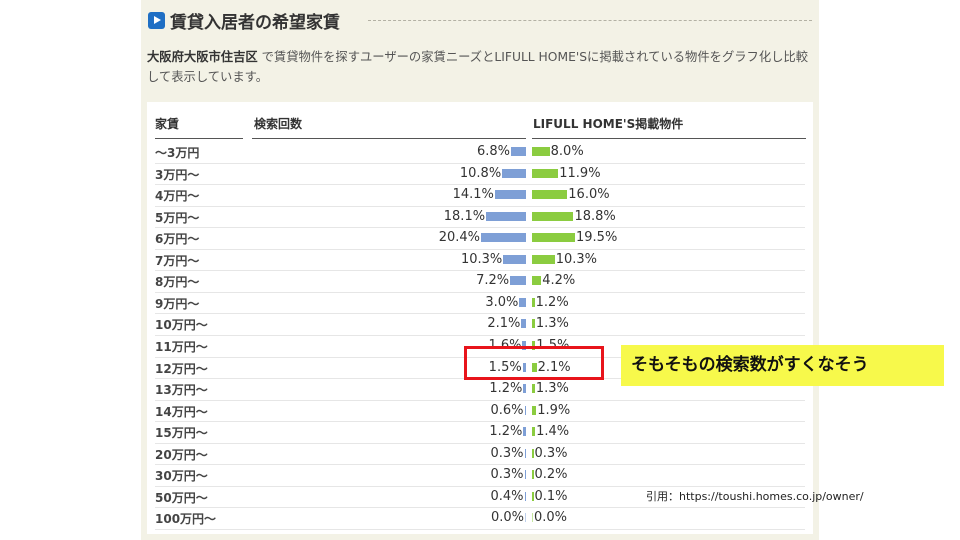 This screenshot has width=960, height=540. I want to click on rent-range-label: 10万円～, so click(181, 325).